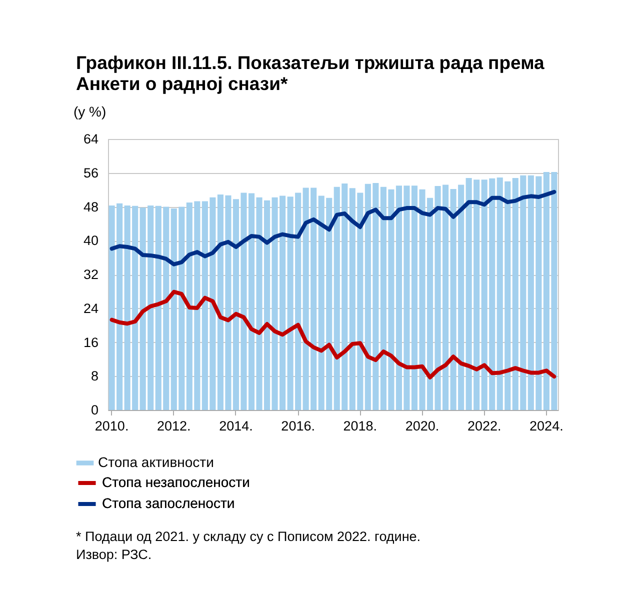  Describe the element at coordinates (173, 426) in the screenshot. I see `x-tick-label: 2012.` at that location.